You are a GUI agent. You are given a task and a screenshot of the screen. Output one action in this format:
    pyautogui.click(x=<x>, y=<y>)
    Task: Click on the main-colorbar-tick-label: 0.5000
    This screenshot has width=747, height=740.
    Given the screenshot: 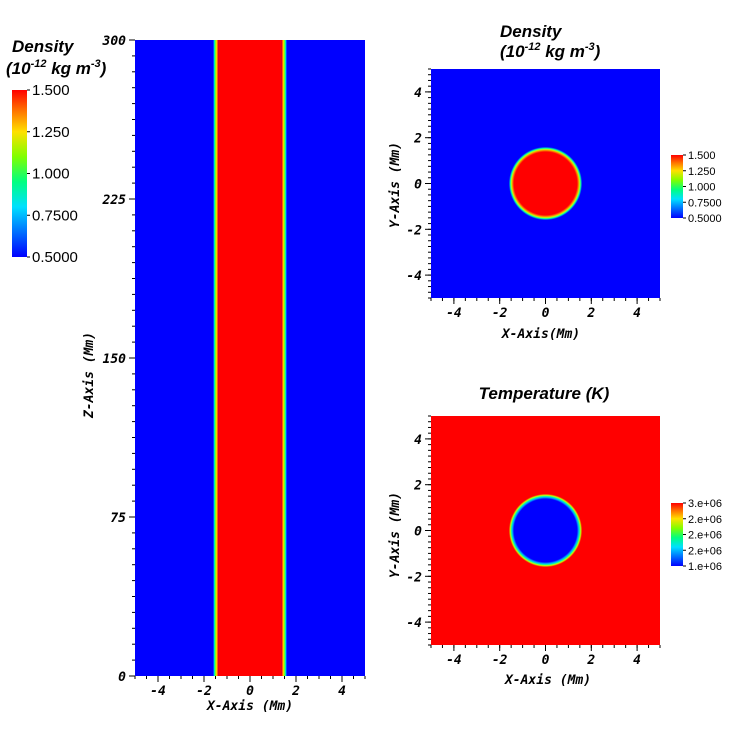 What is the action you would take?
    pyautogui.click(x=55, y=257)
    